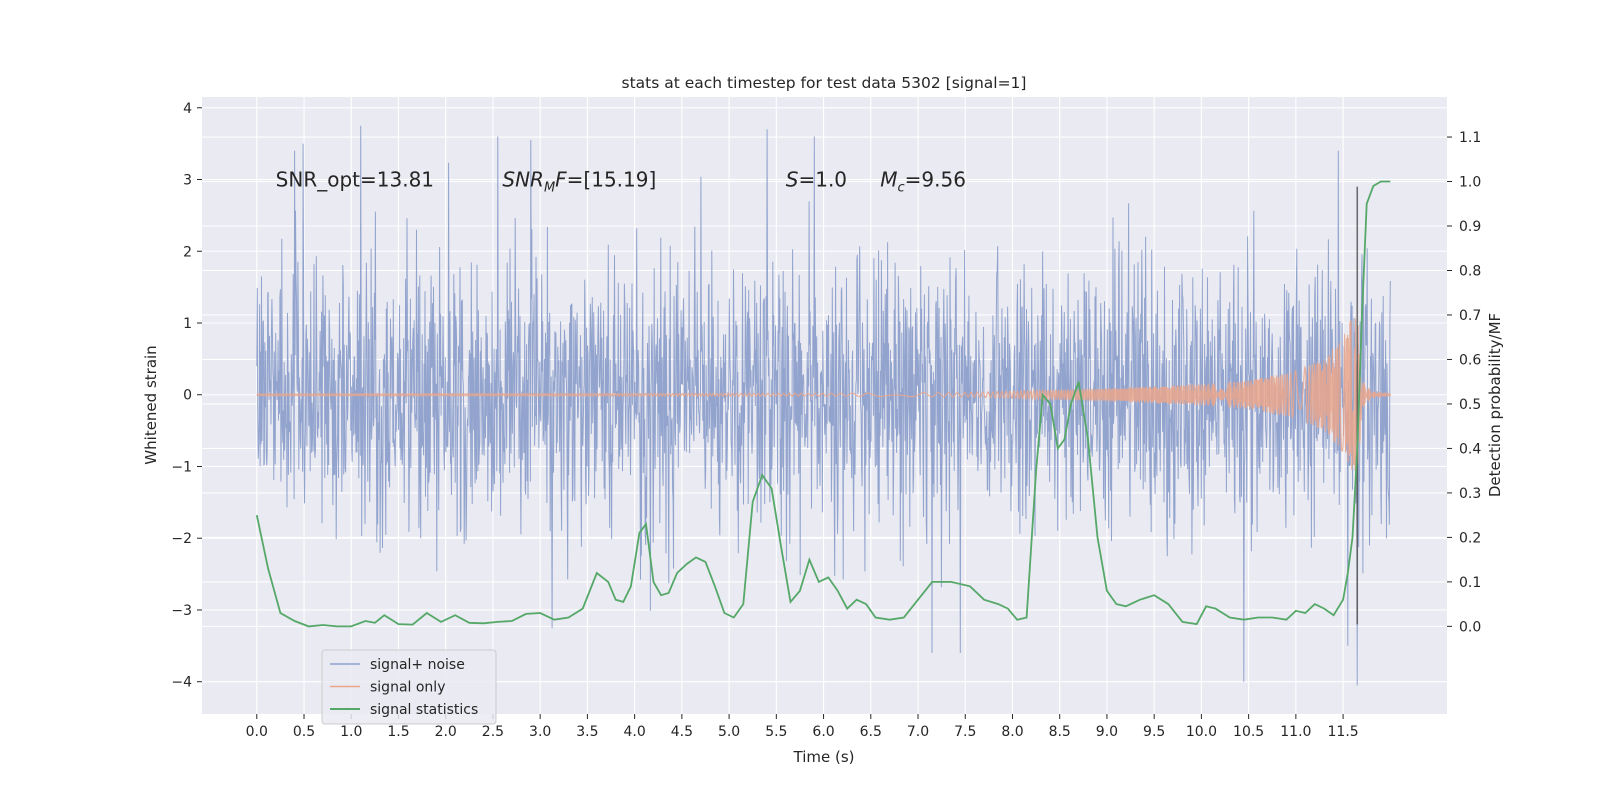 This screenshot has height=800, width=1600. What do you see at coordinates (151, 404) in the screenshot?
I see `y-axis-label: Whitened strain` at bounding box center [151, 404].